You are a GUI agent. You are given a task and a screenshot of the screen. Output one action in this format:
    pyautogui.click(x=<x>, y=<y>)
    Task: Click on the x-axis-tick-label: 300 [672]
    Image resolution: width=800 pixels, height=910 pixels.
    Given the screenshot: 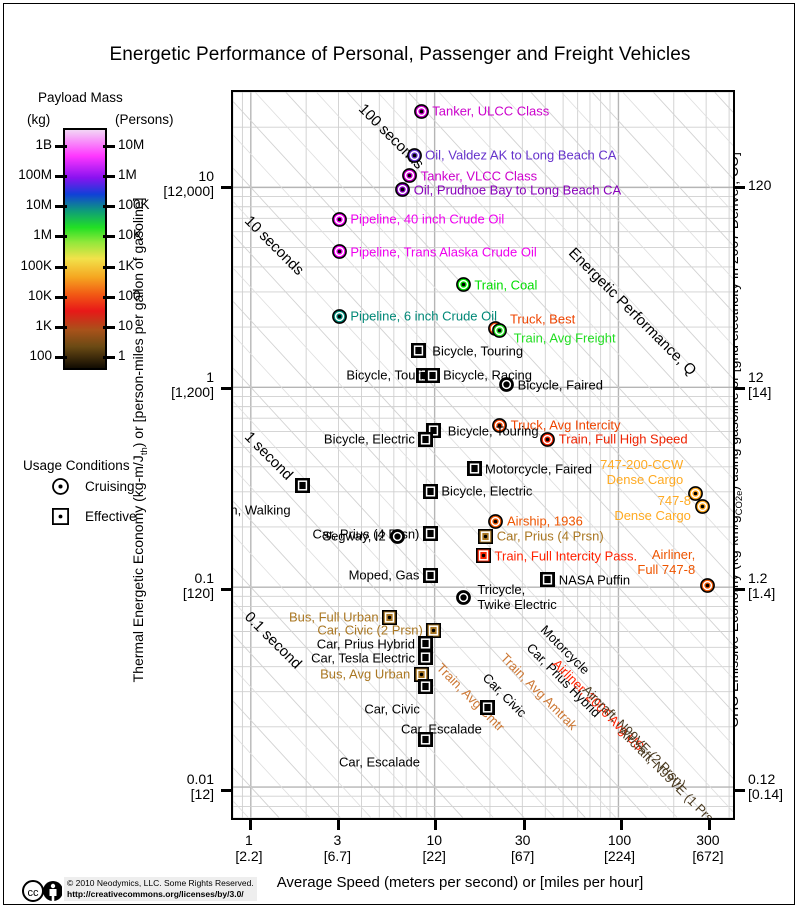 What is the action you would take?
    pyautogui.click(x=708, y=848)
    